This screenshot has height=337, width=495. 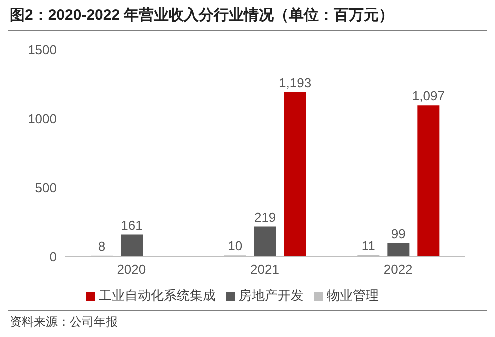 I want to click on y-tick-label: 1500, so click(x=42, y=50).